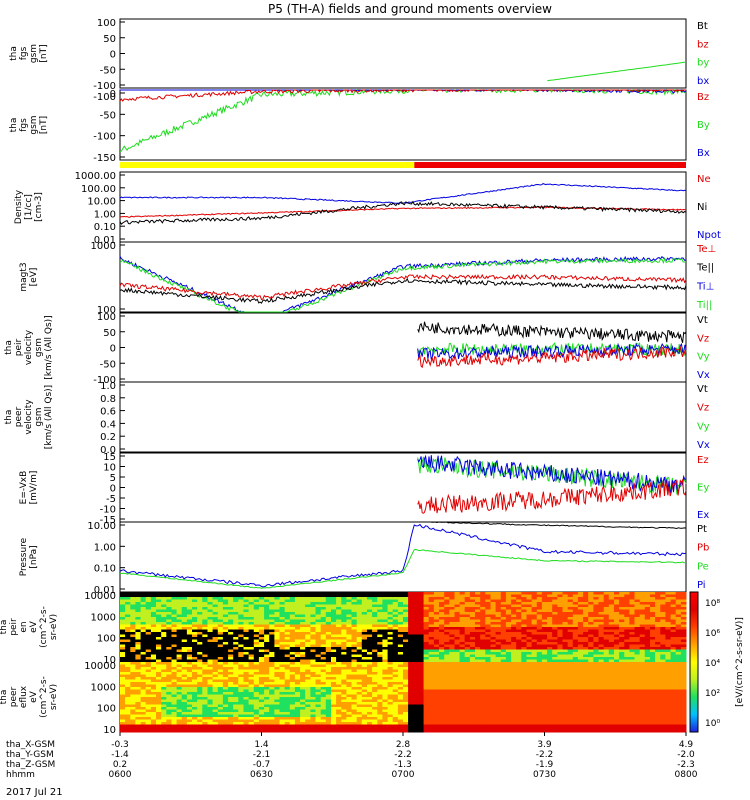  I want to click on y-axis-label-line: gsm, so click(34, 53).